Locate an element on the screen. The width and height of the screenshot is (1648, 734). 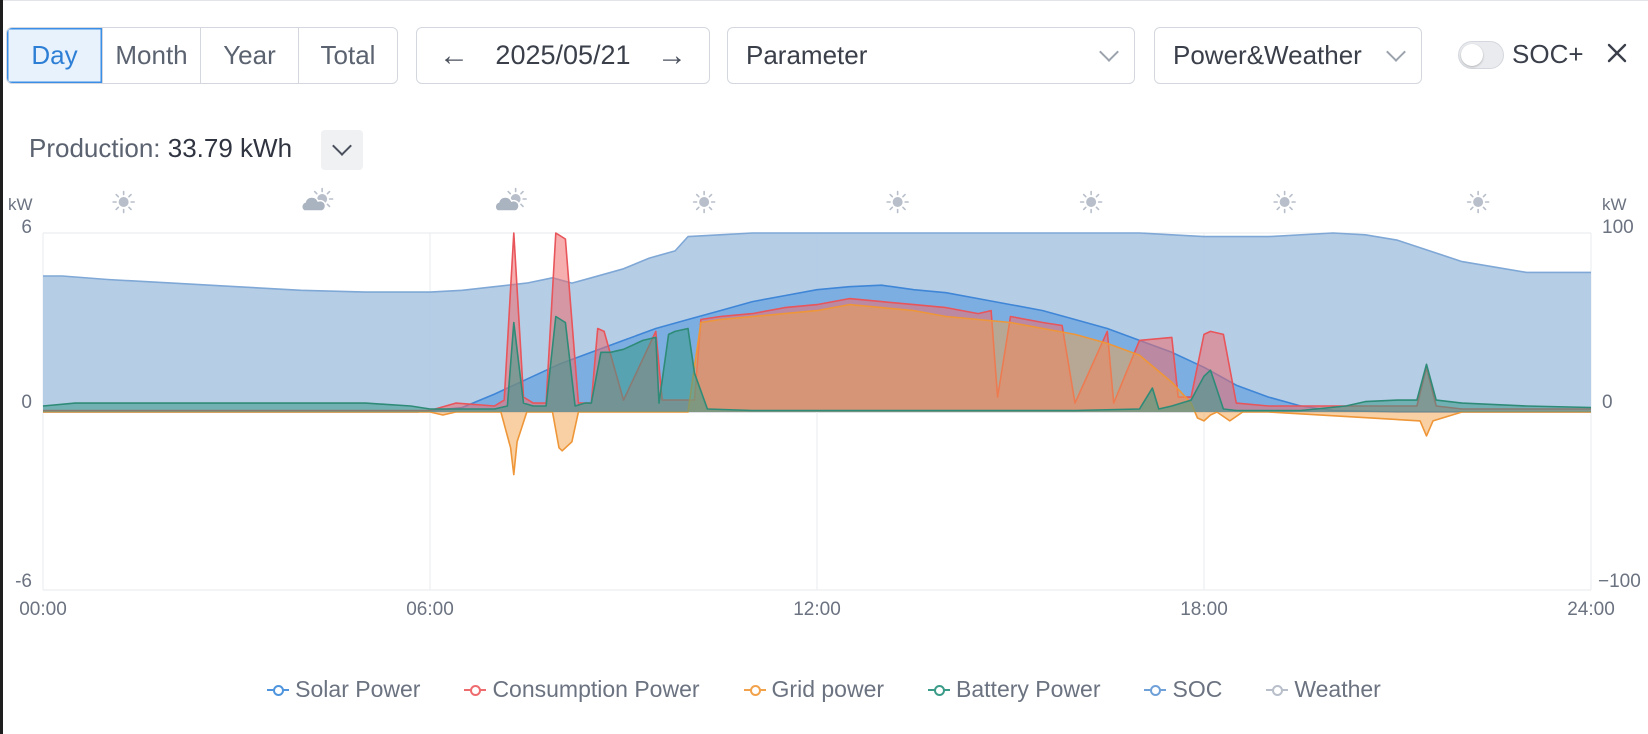
arrow-left-icon: ← is located at coordinates (454, 55).